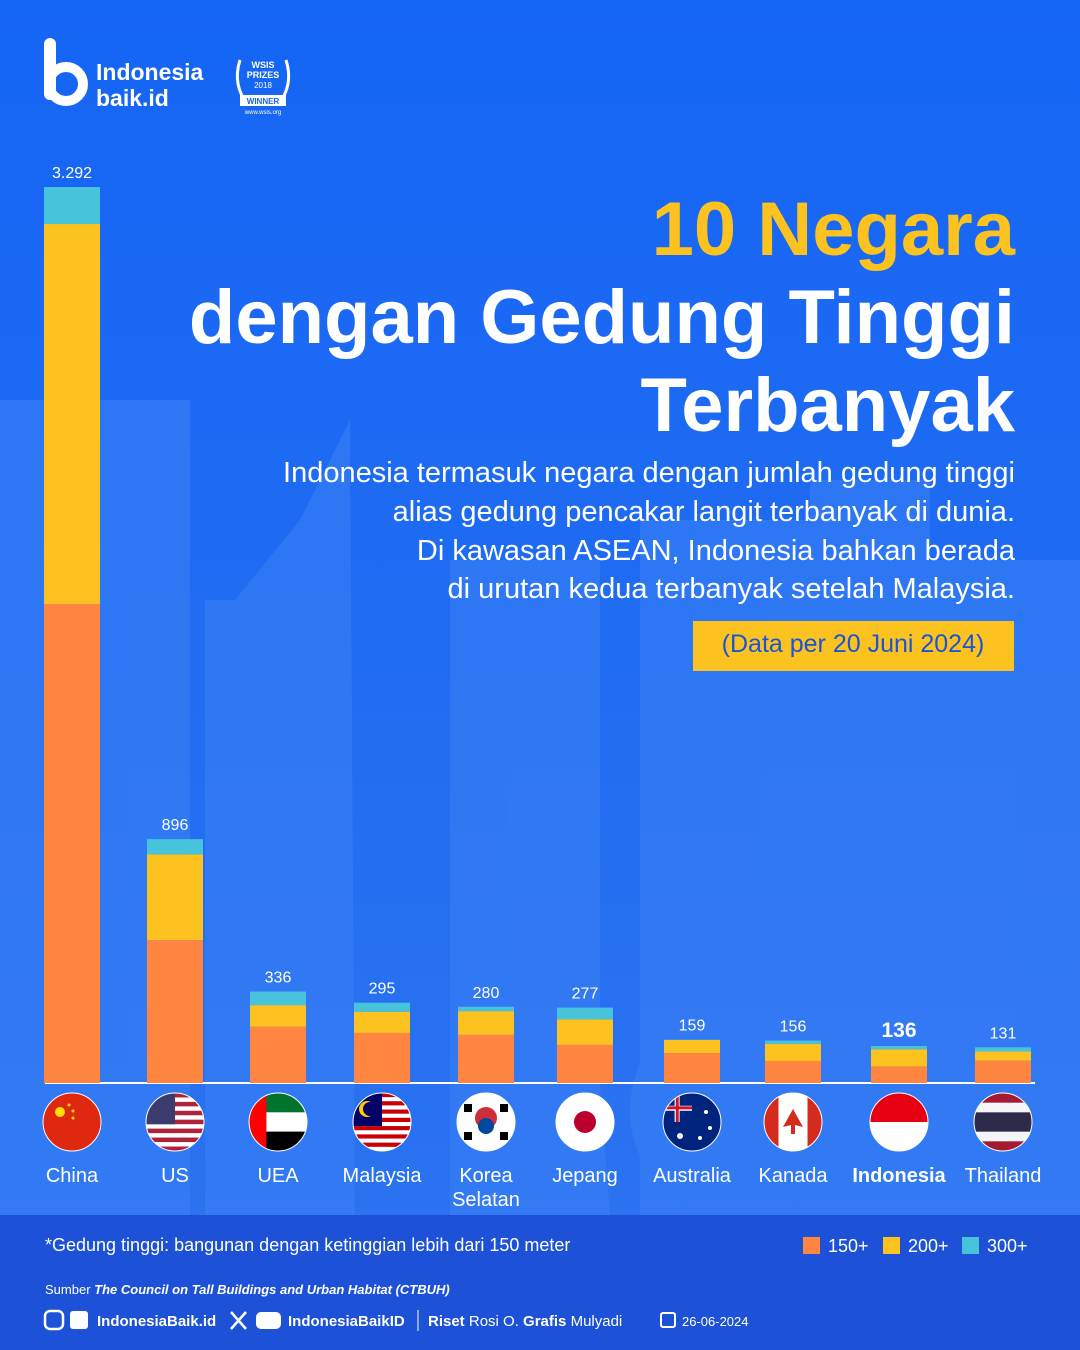  What do you see at coordinates (928, 1246) in the screenshot?
I see `legend-label: 200+` at bounding box center [928, 1246].